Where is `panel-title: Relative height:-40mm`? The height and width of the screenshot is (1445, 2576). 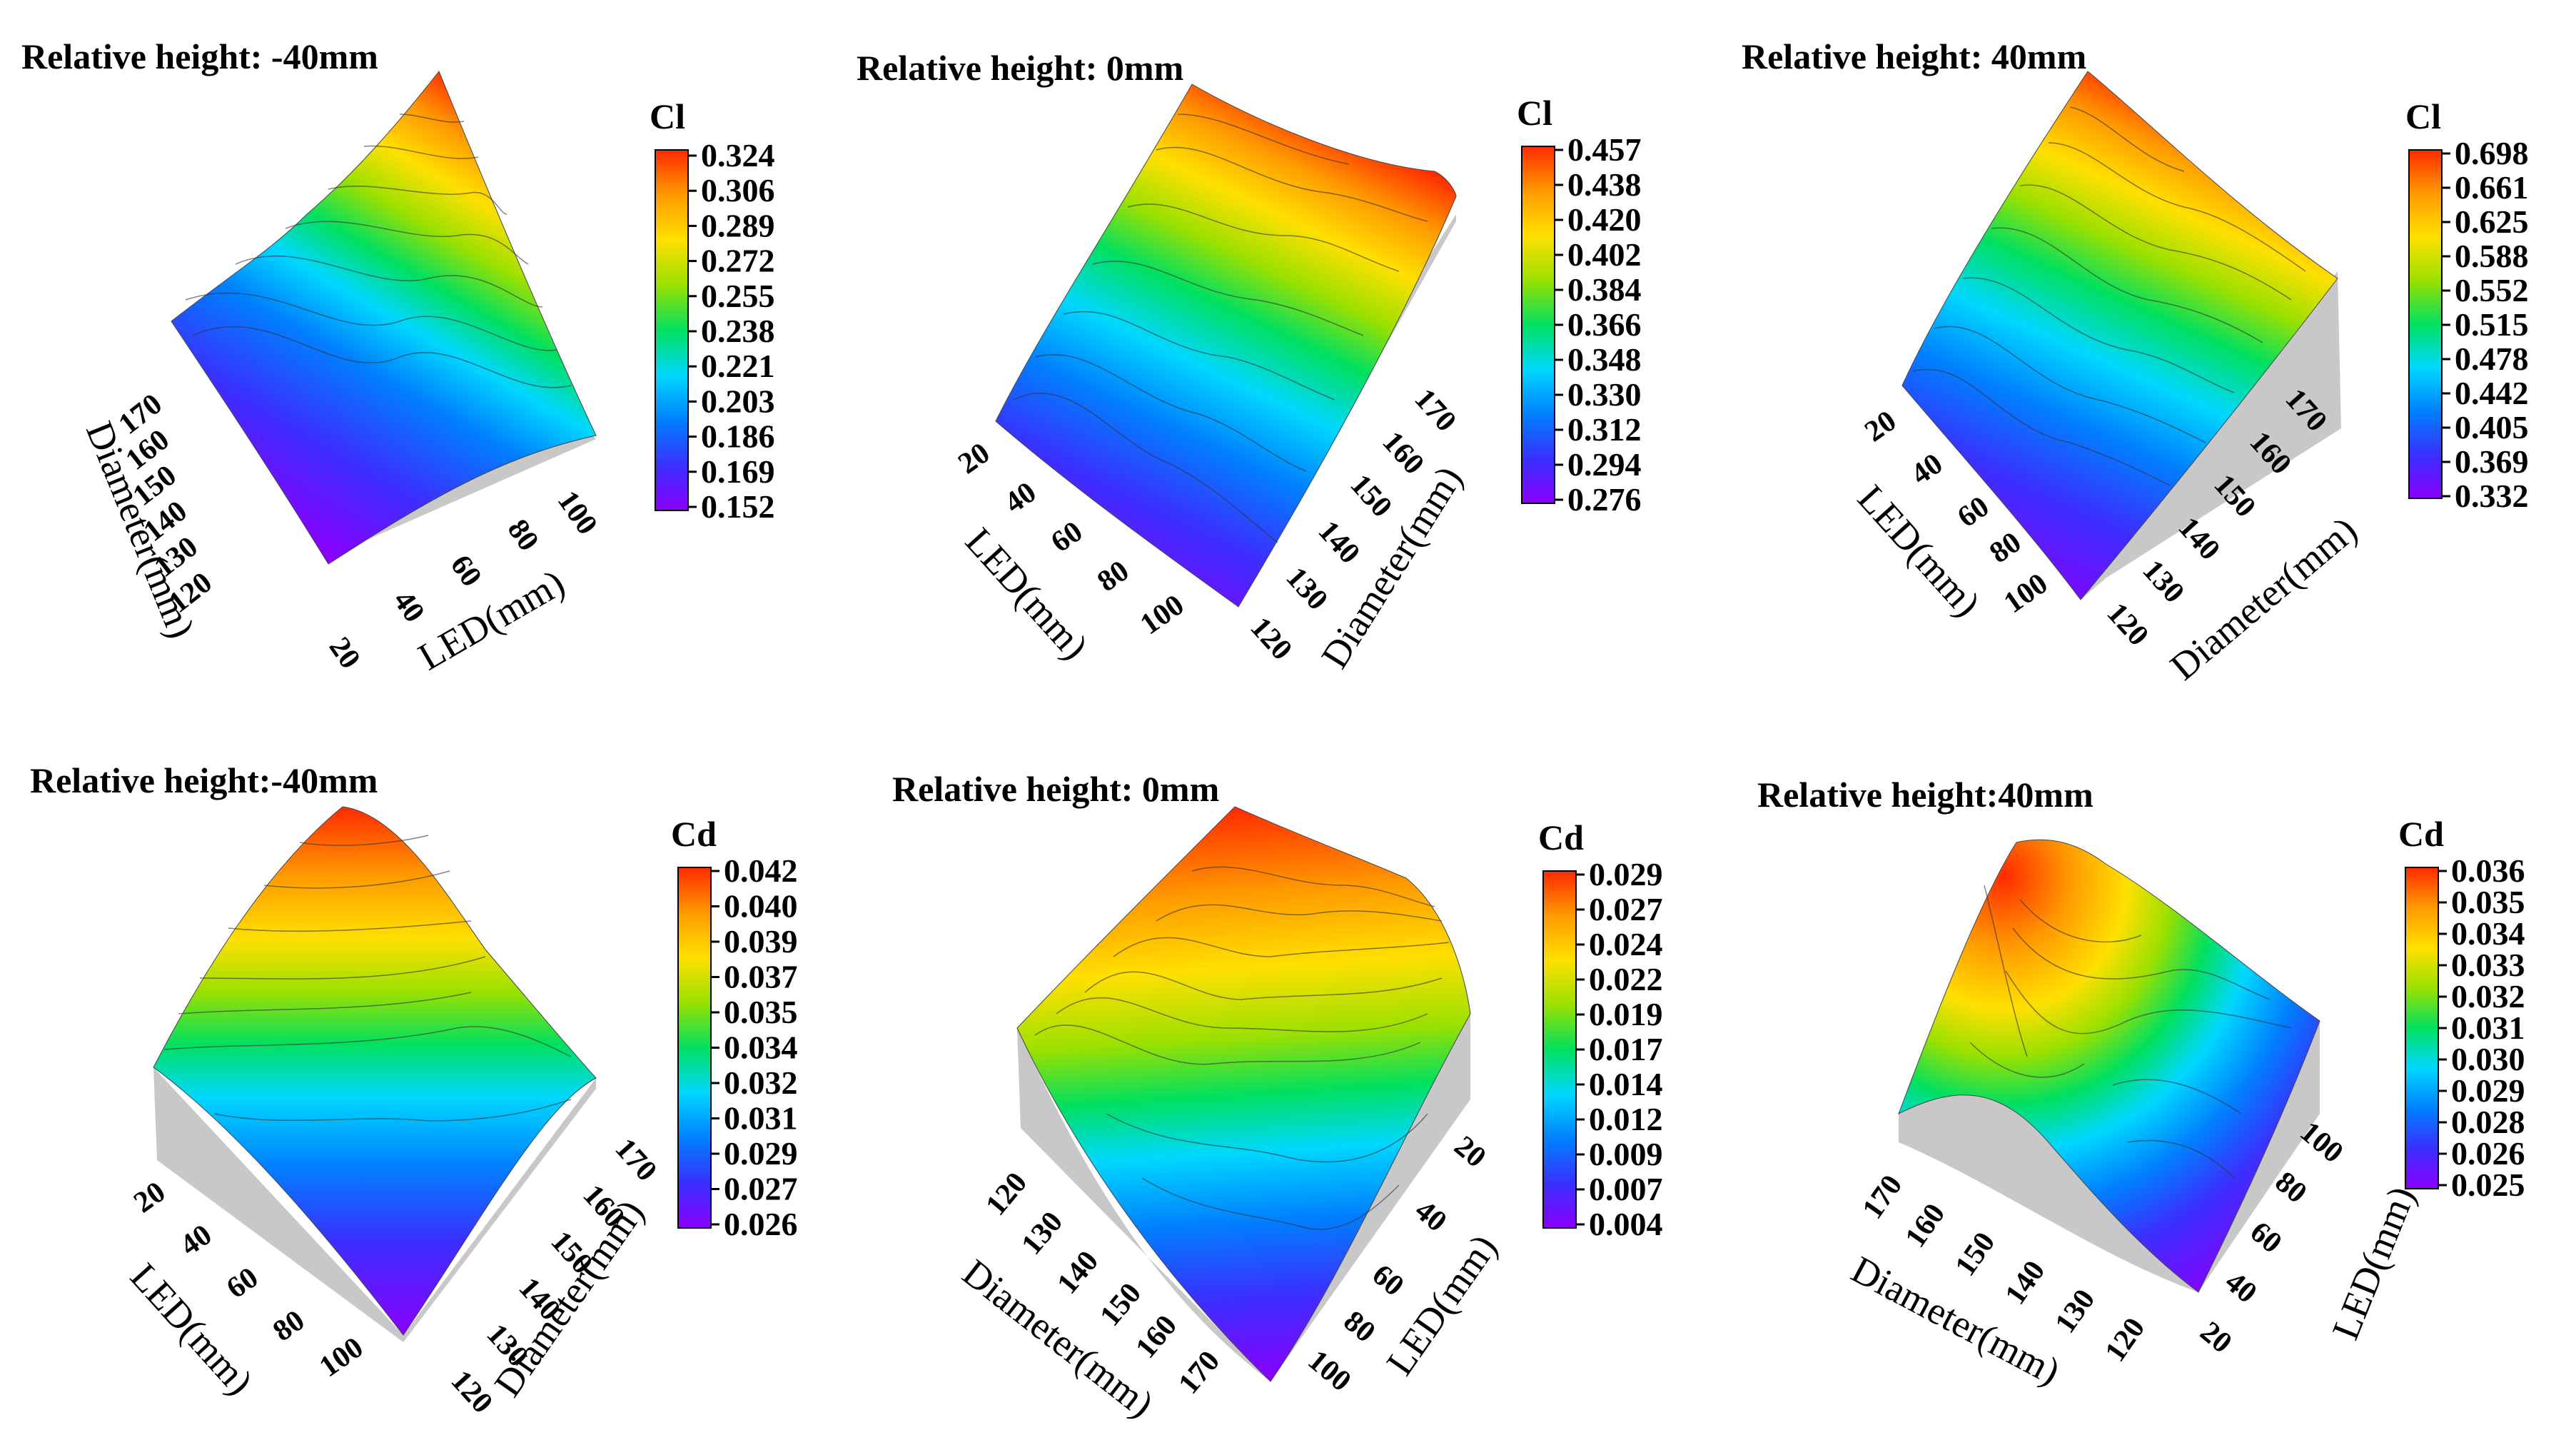 panel-title: Relative height:-40mm is located at coordinates (204, 780).